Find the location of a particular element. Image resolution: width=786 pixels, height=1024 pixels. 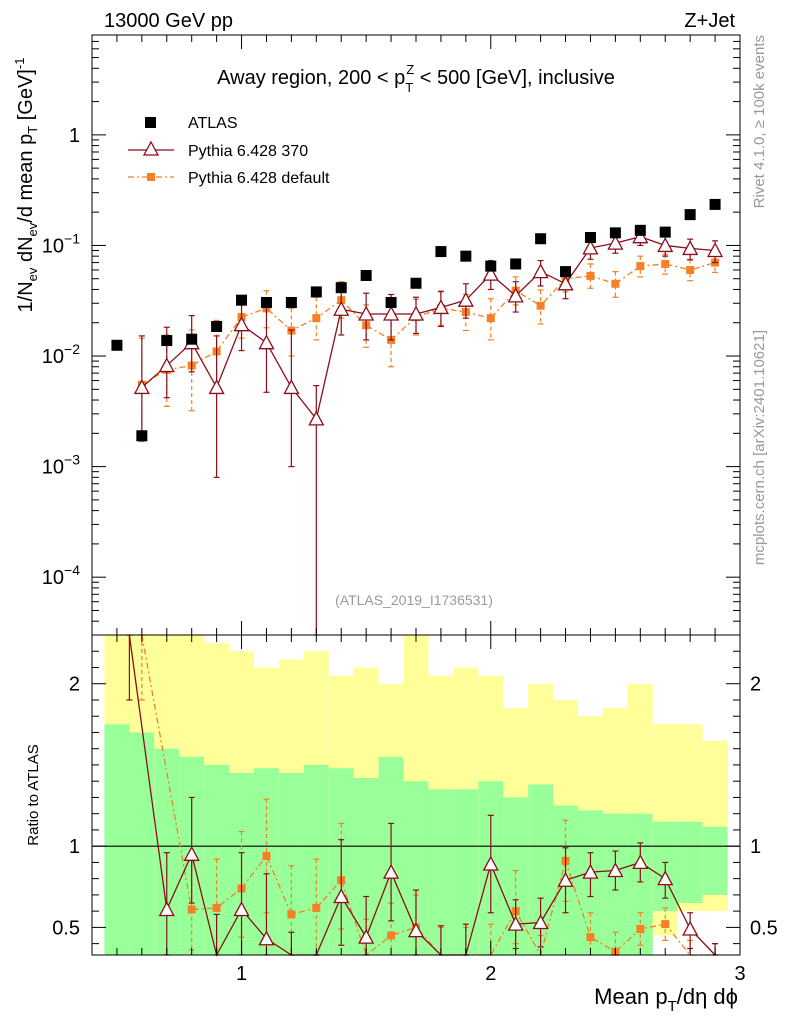

pythia370-line is located at coordinates (428, 328).